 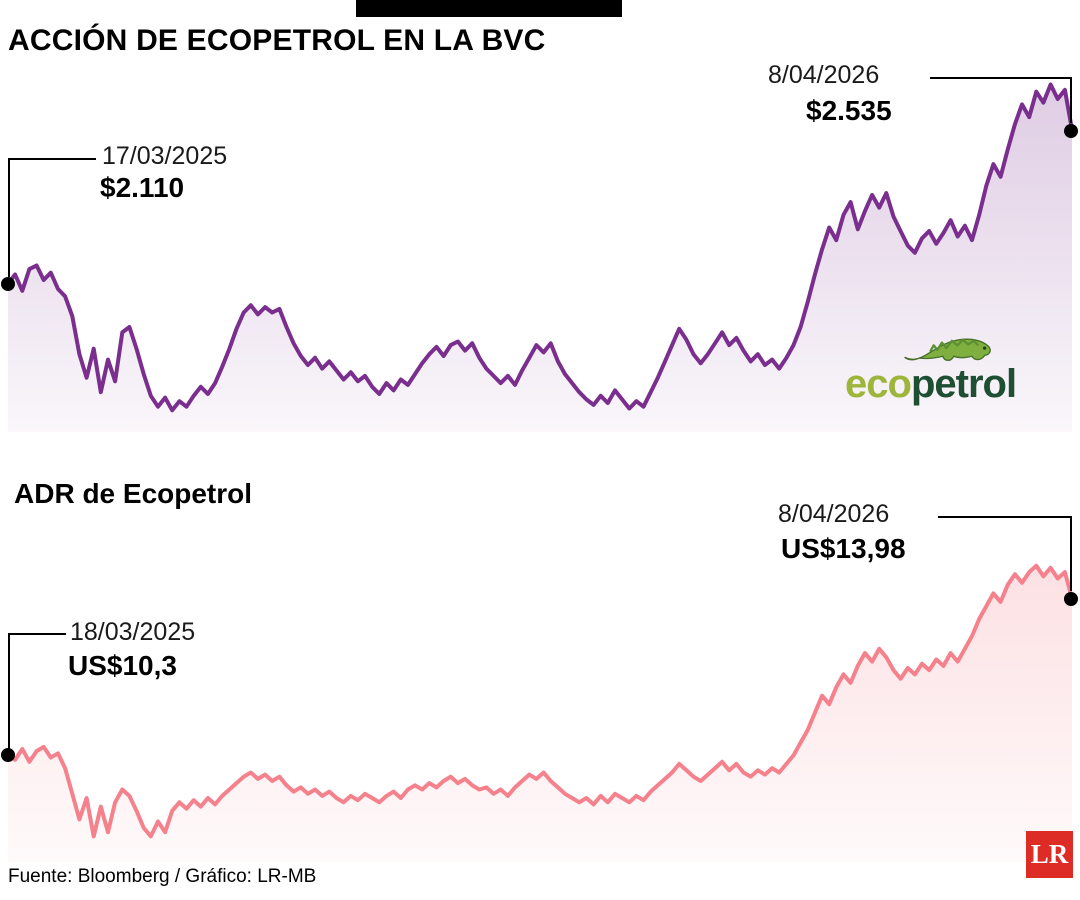 What do you see at coordinates (122, 665) in the screenshot?
I see `adr-start-value-label: US$10,3` at bounding box center [122, 665].